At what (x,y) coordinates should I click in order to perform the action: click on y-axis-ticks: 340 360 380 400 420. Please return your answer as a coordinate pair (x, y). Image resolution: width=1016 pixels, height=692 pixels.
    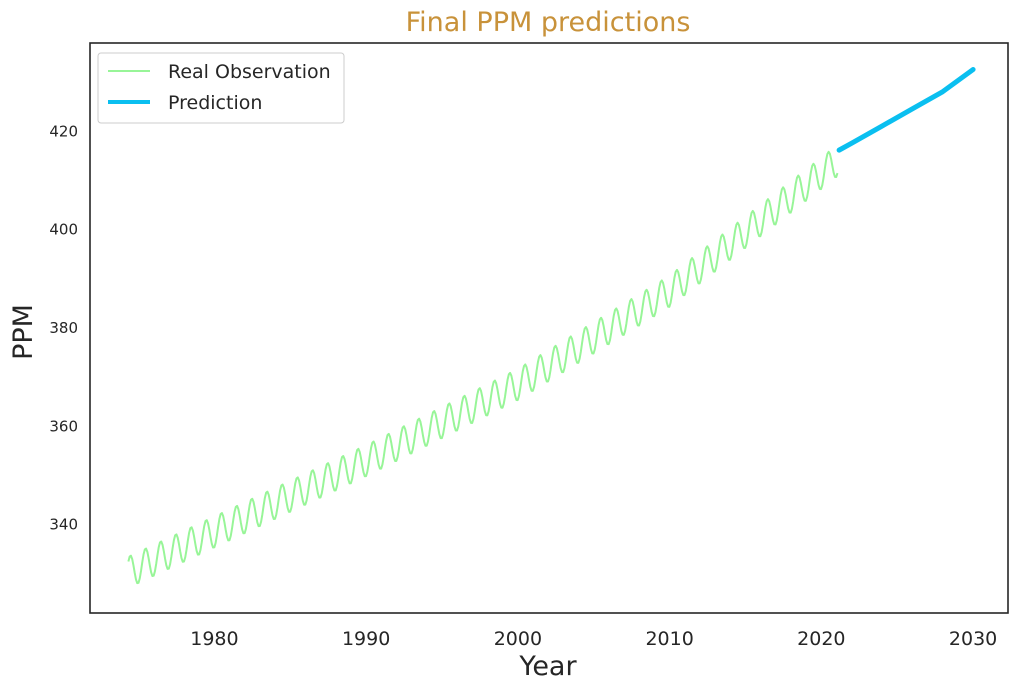
    Looking at the image, I should click on (63, 327).